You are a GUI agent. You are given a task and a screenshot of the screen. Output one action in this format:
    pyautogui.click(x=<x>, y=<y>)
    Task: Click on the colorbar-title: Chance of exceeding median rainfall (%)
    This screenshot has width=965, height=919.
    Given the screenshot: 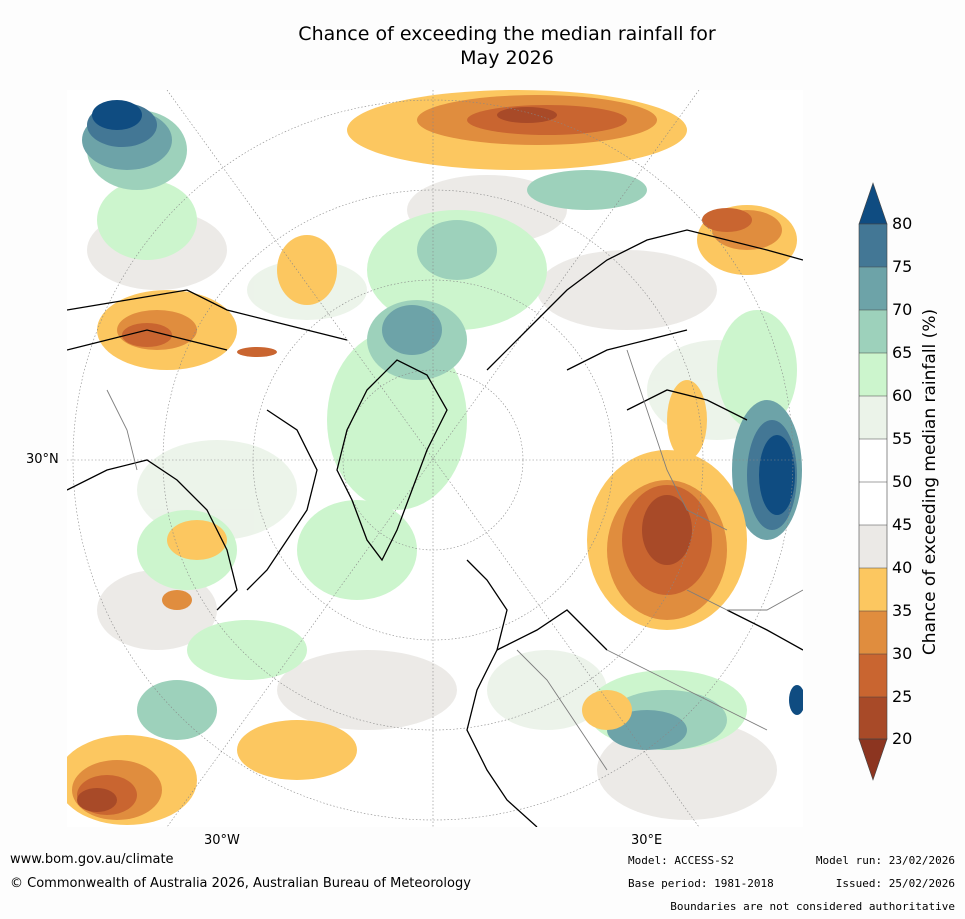 What is the action you would take?
    pyautogui.click(x=930, y=482)
    